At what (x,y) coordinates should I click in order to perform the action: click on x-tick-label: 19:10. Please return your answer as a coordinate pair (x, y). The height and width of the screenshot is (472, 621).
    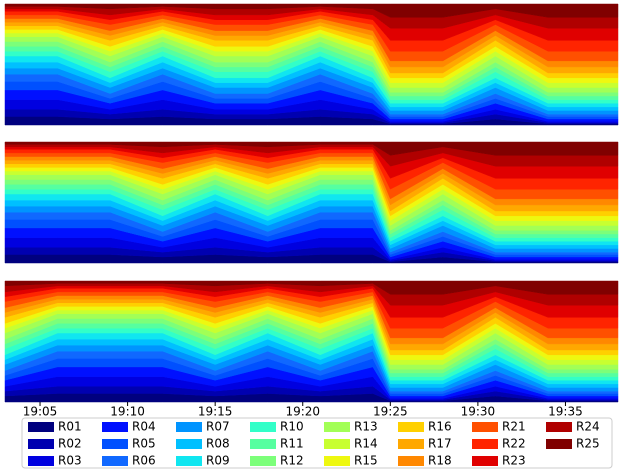
    Looking at the image, I should click on (127, 412).